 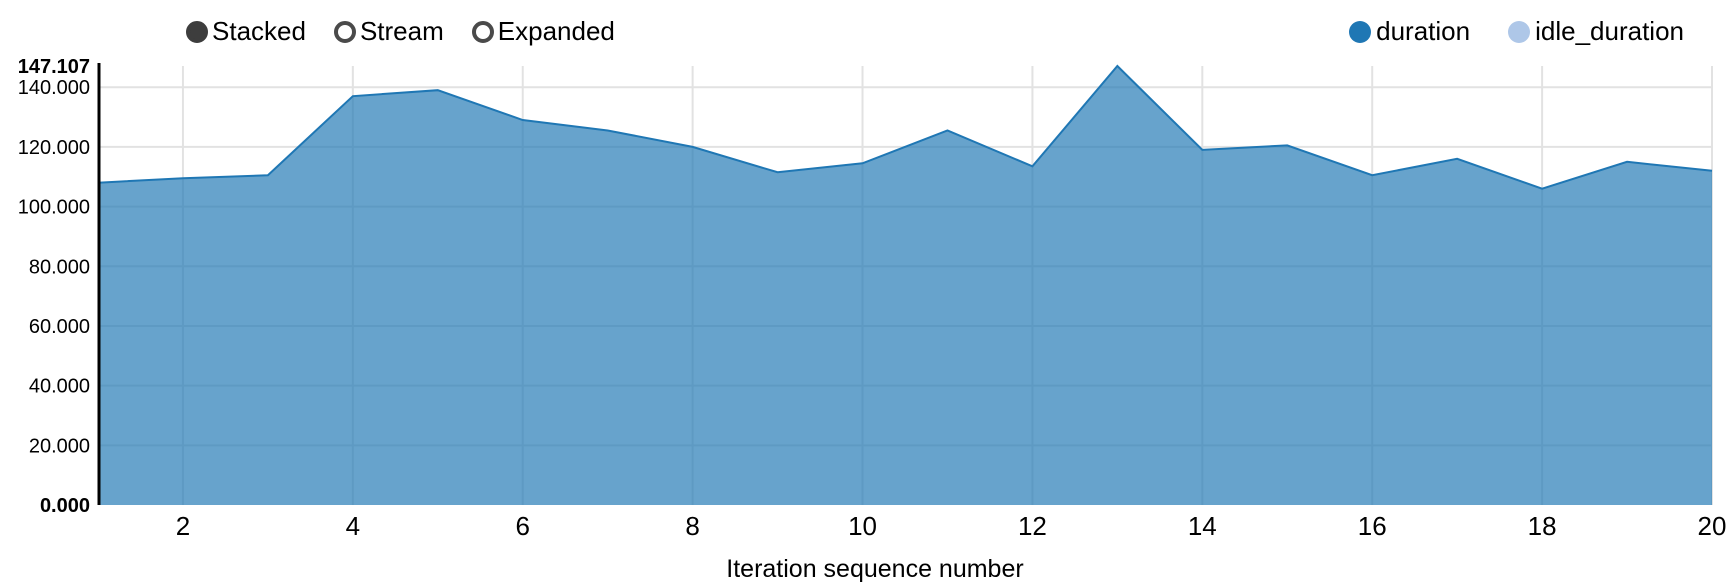 I want to click on y-tick-label: 120.000, so click(x=54, y=148).